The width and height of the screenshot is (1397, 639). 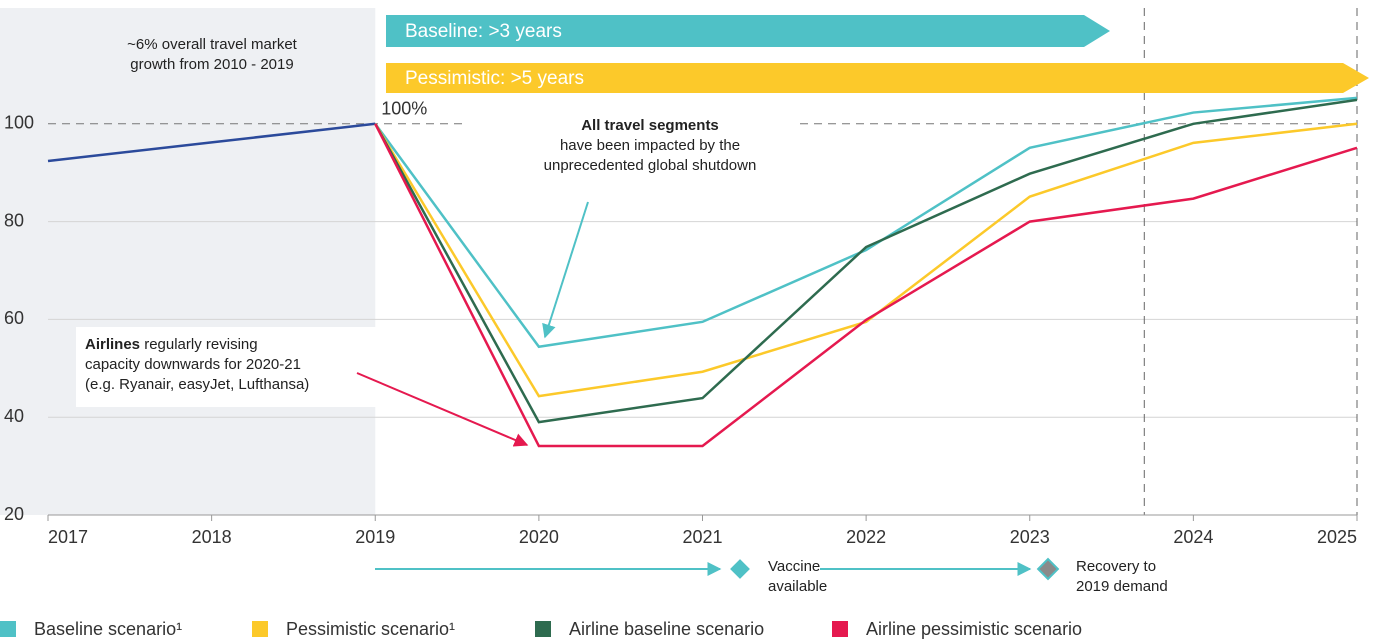 I want to click on milestone-label: 2019 demand, so click(x=1122, y=586).